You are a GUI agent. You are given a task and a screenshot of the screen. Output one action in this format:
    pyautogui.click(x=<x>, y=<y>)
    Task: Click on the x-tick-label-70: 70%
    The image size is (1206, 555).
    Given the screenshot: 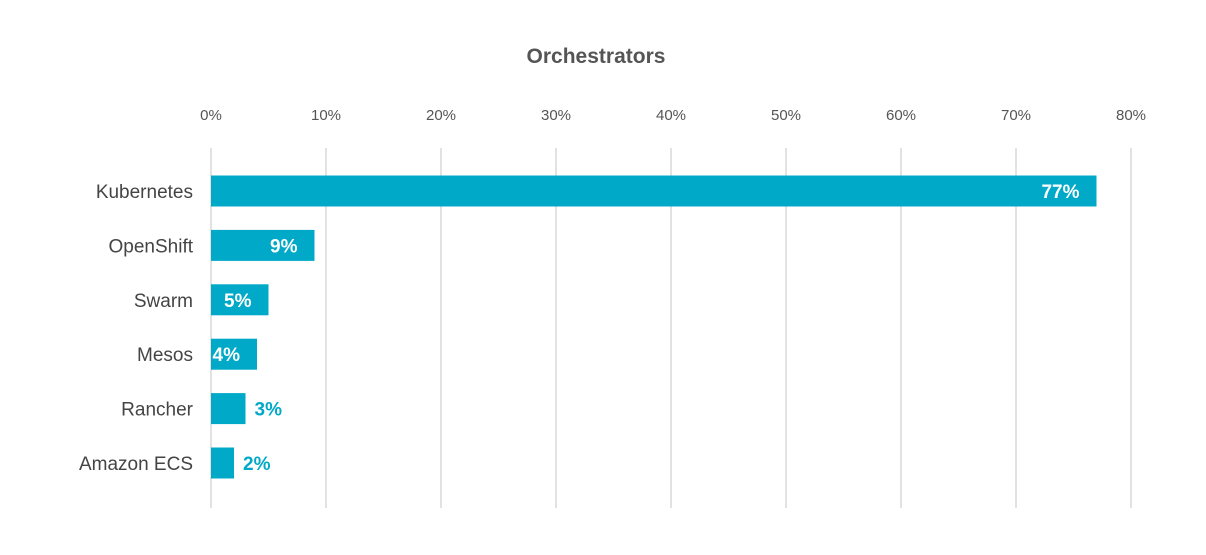 What is the action you would take?
    pyautogui.click(x=1016, y=115)
    